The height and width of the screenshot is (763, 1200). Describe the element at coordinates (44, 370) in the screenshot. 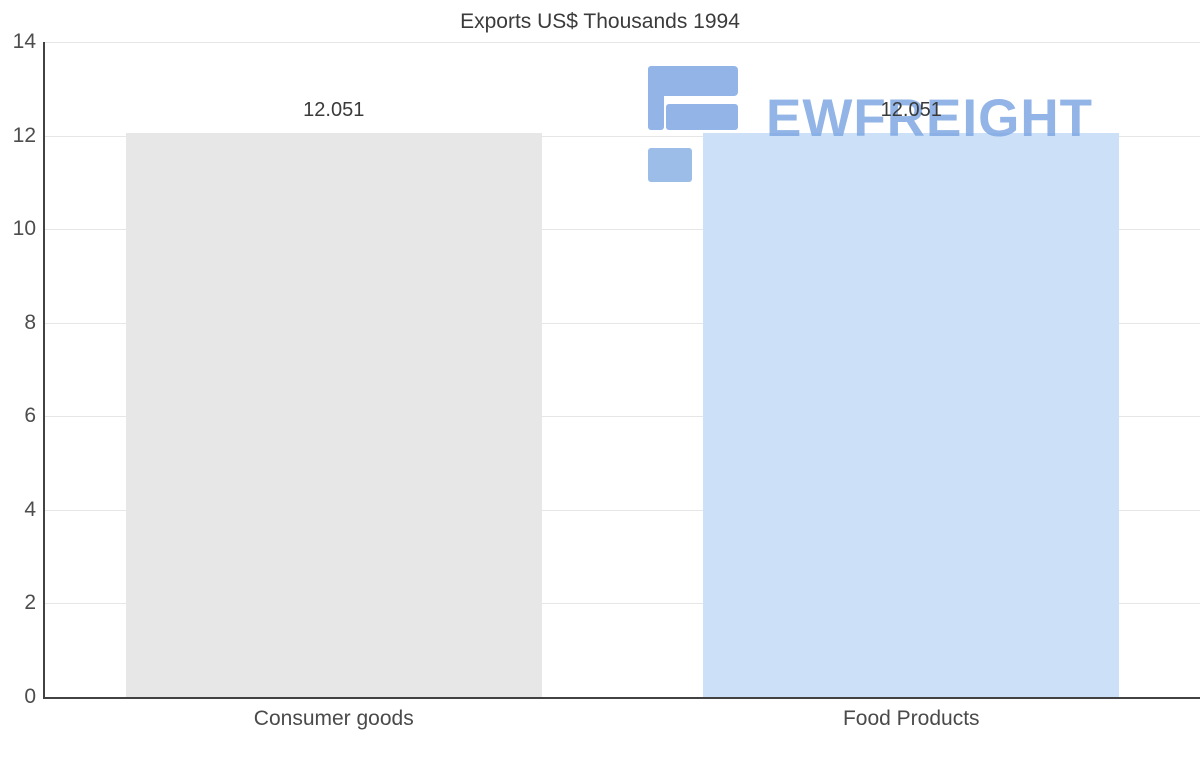

I see `y-axis-line` at that location.